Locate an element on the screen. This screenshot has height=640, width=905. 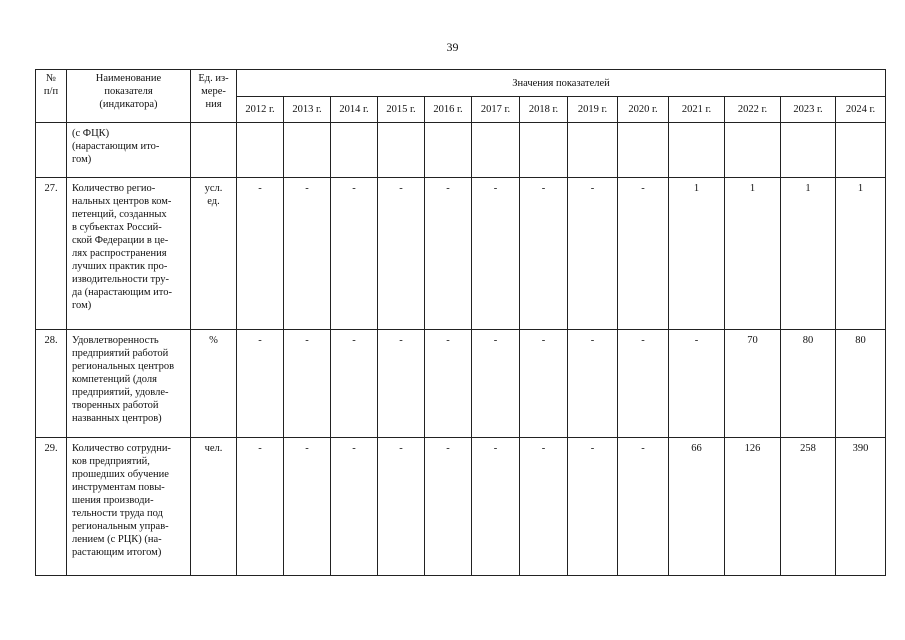
row-name: (с ФЦК) (нарастающим ито- гом) is located at coordinates (128, 150).